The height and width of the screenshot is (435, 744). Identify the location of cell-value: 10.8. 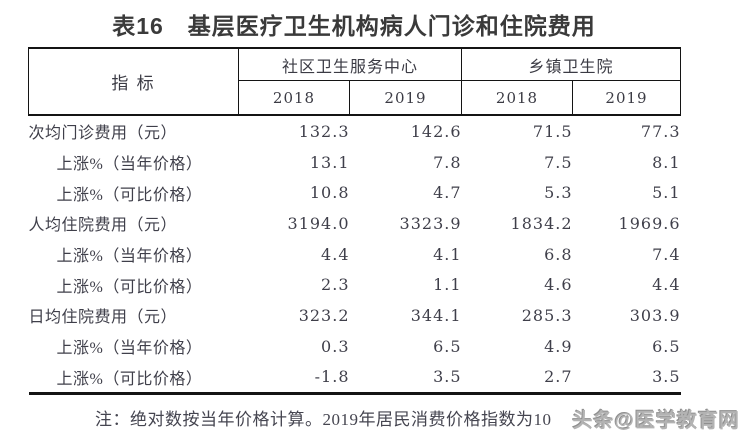
(329, 193).